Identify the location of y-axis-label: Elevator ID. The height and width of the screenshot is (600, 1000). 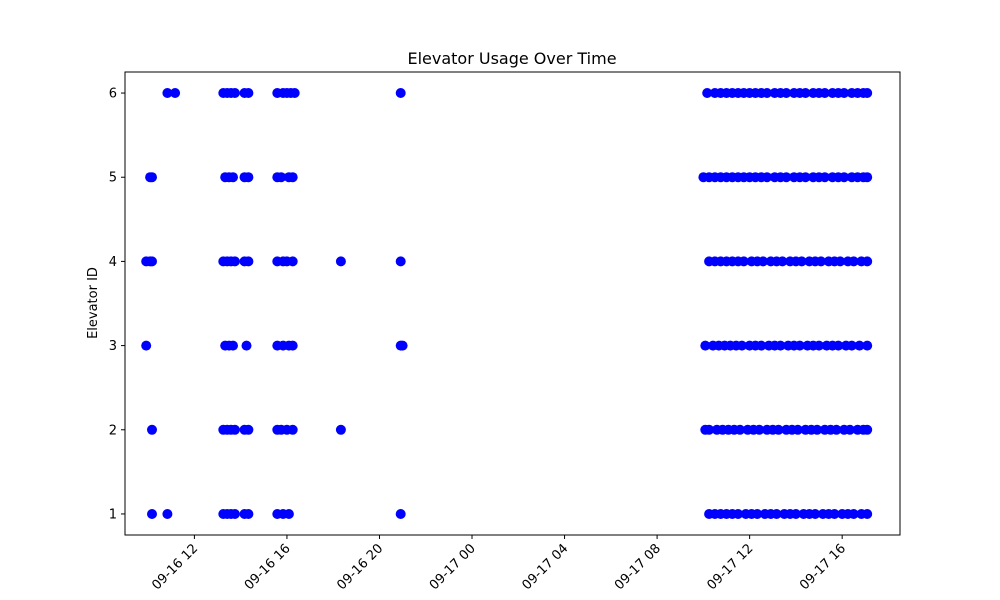
(93, 303).